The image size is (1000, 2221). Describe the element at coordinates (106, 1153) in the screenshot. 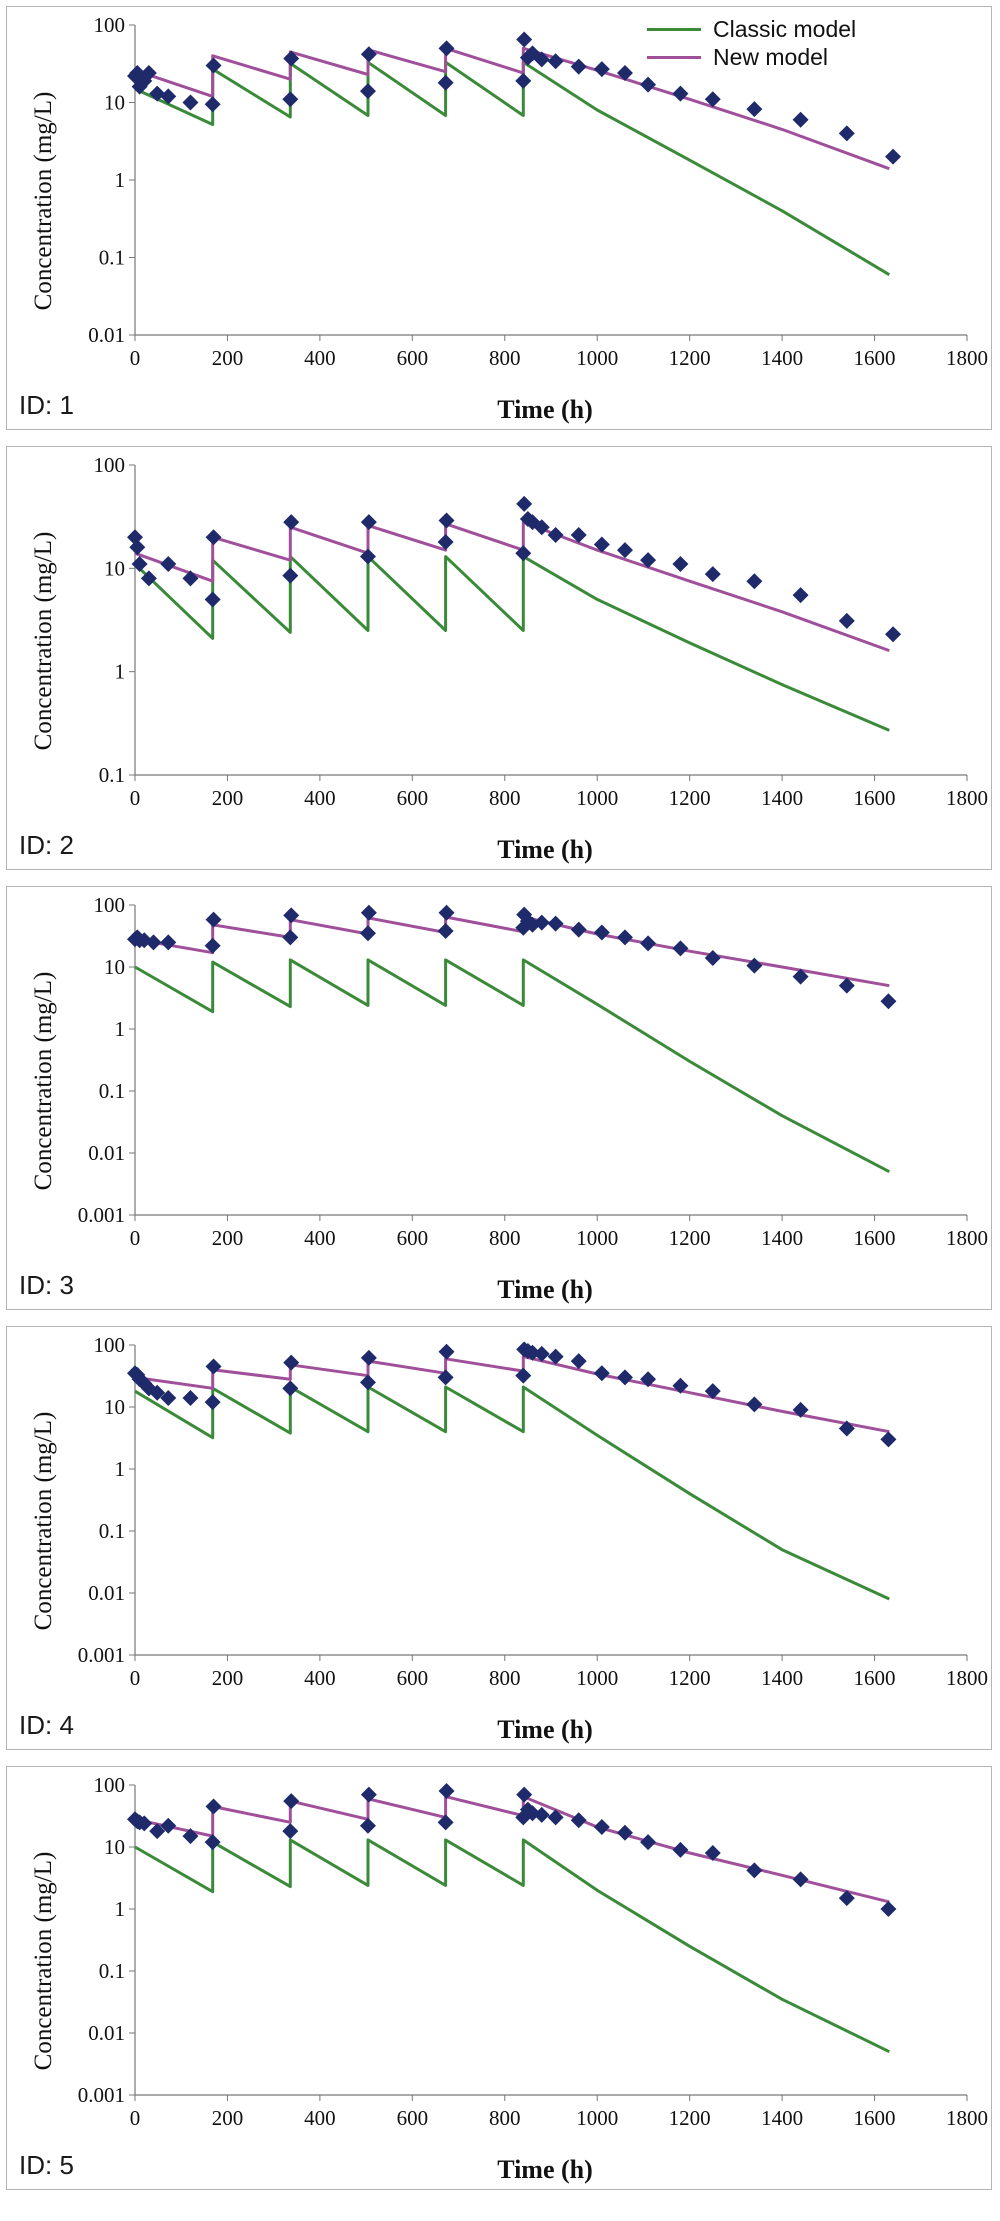

I see `y-tick-label: 0.01` at that location.